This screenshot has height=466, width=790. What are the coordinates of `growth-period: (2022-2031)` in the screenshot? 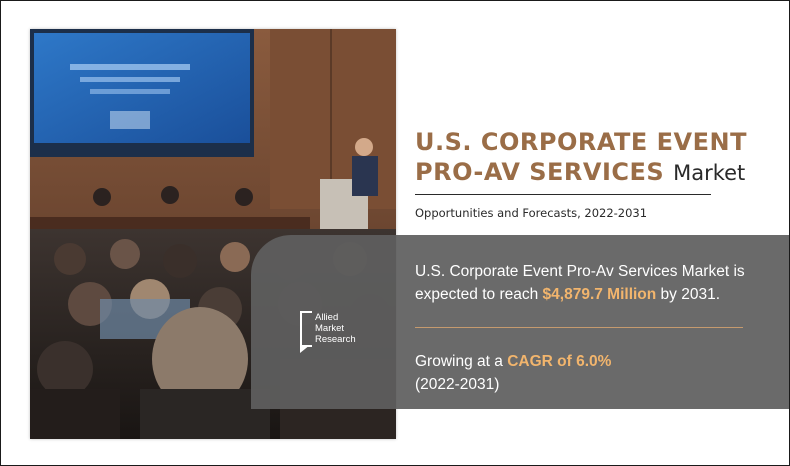 It's located at (457, 384).